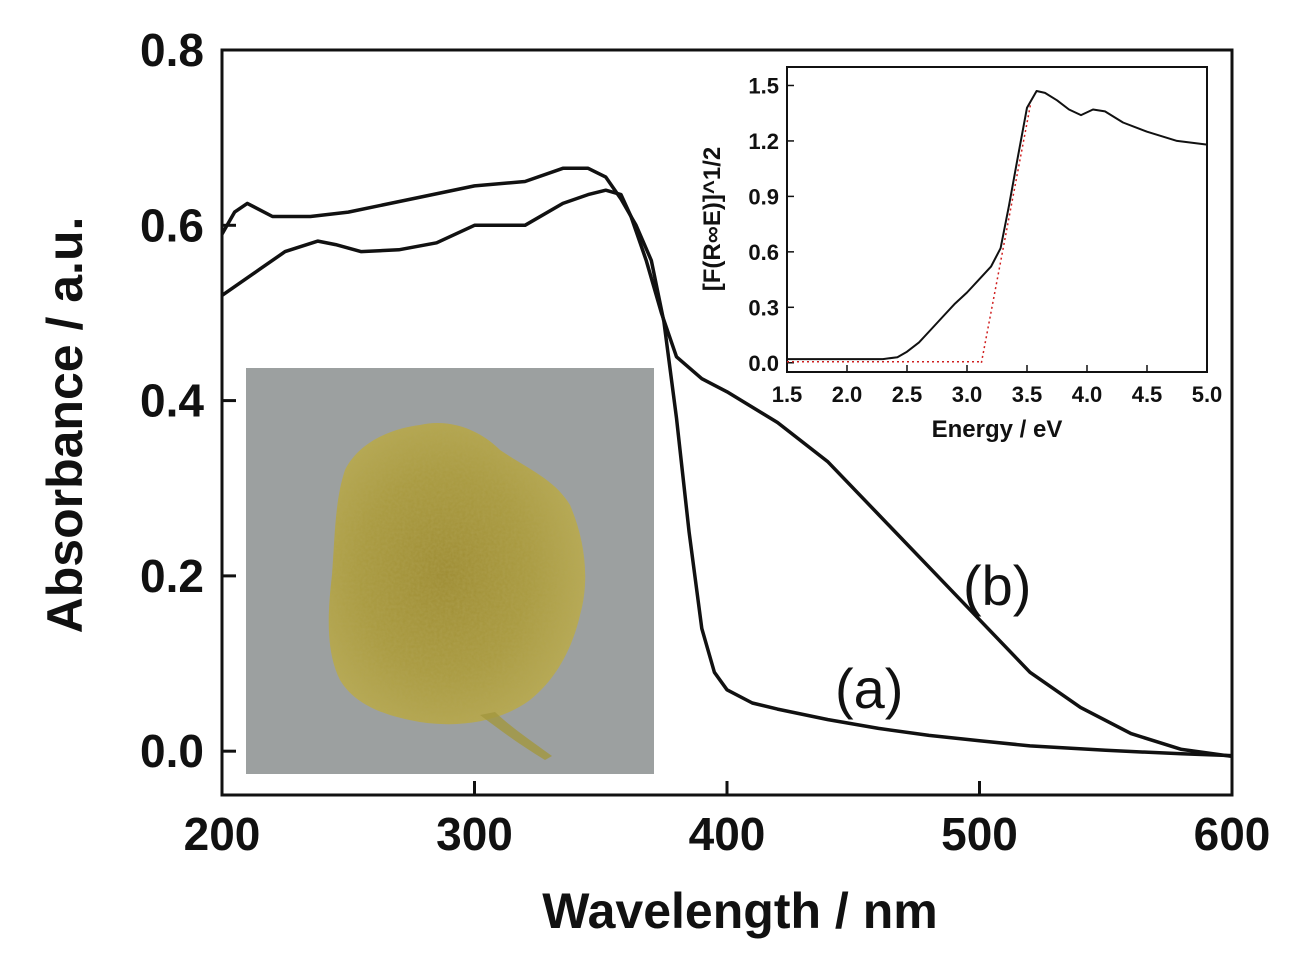 This screenshot has width=1307, height=958. Describe the element at coordinates (516, 736) in the screenshot. I see `powder-tail` at that location.